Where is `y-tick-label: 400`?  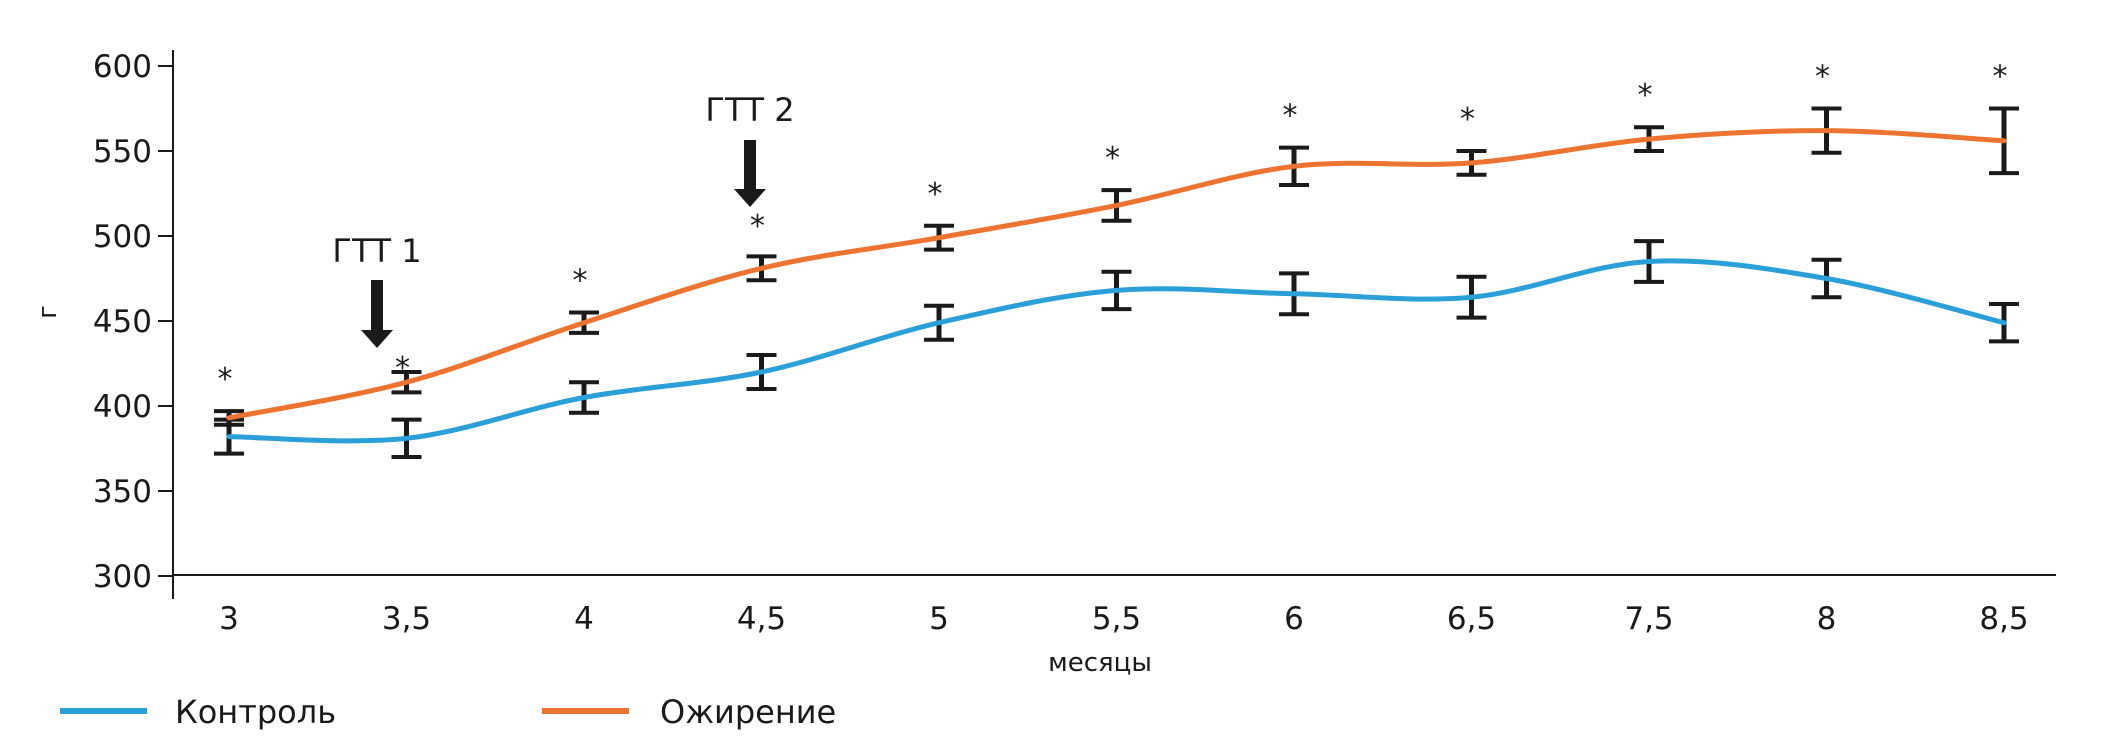
y-tick-label: 400 is located at coordinates (122, 407).